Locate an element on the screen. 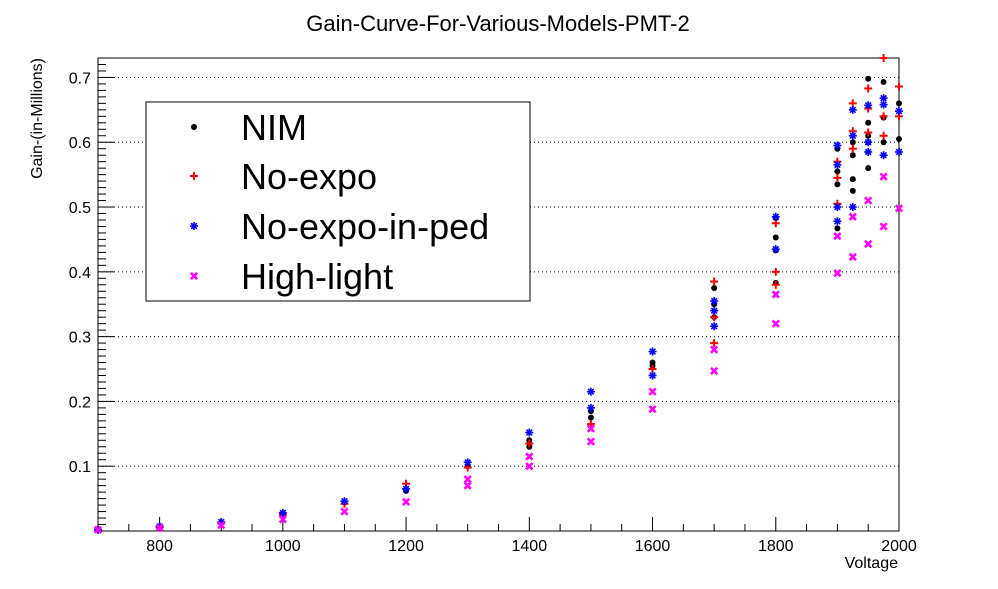 The width and height of the screenshot is (998, 589). y-tick-label: 0.2 is located at coordinates (80, 402).